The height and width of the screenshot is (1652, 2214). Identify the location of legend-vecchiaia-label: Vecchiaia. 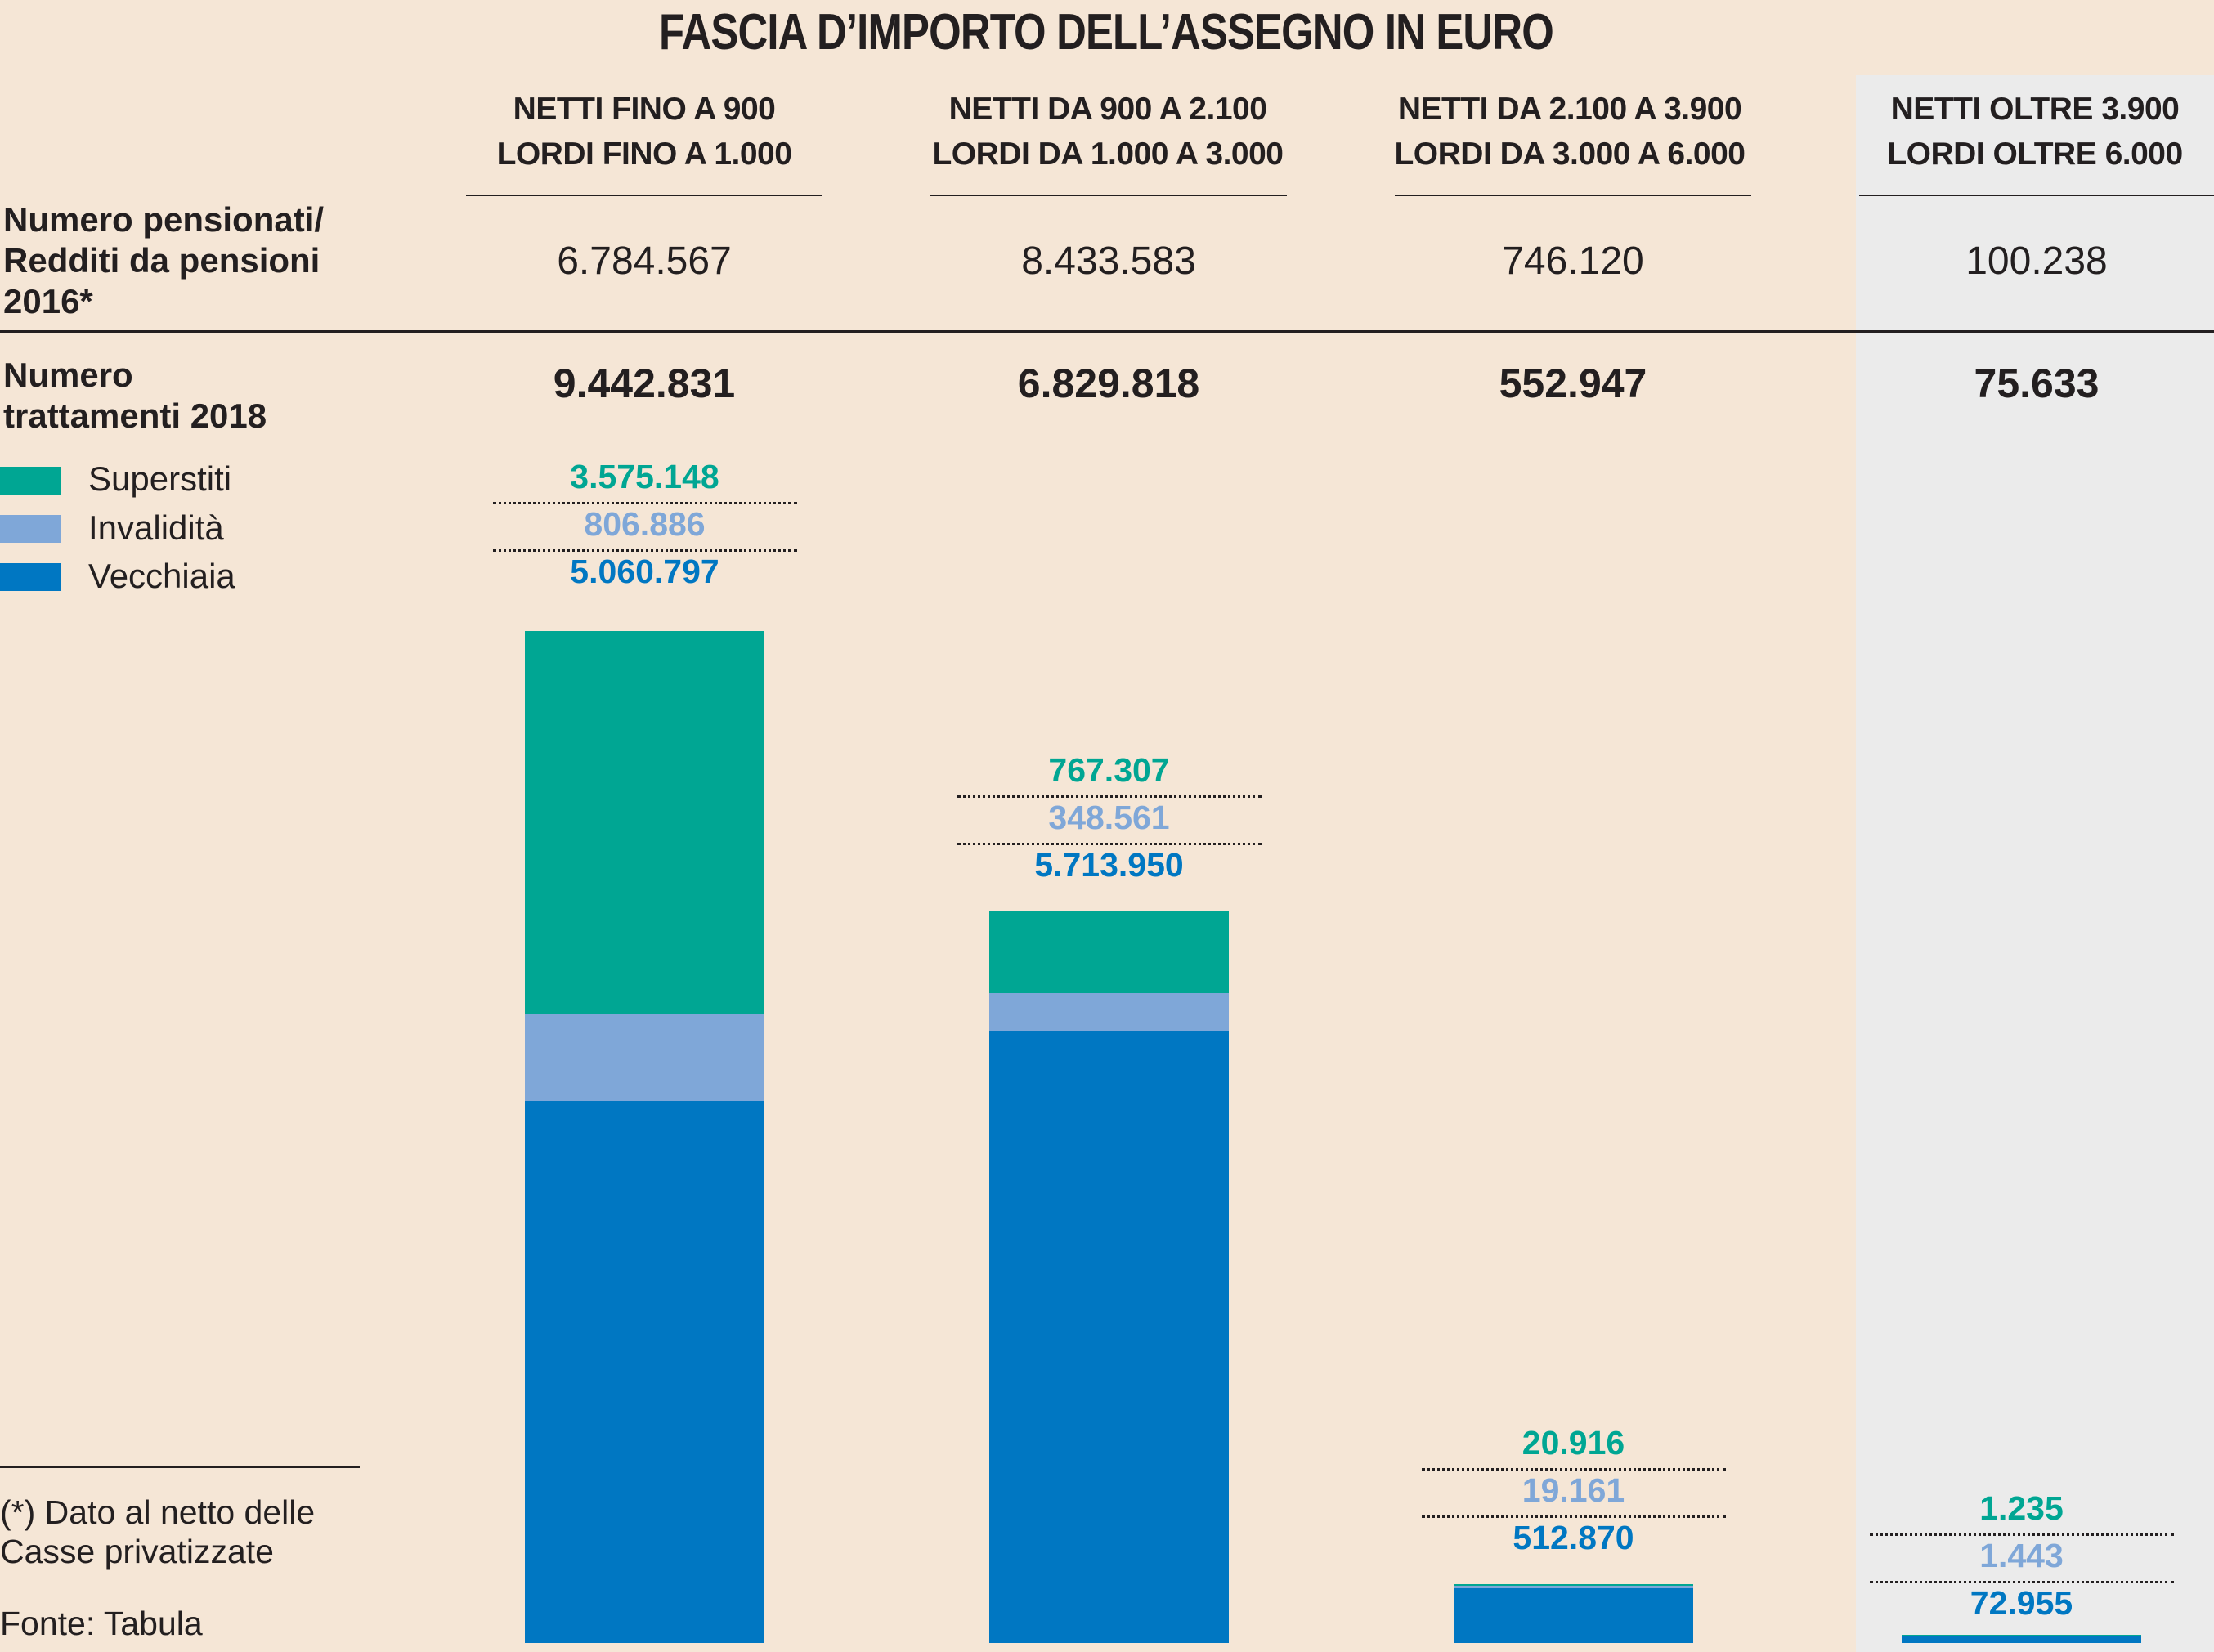
(161, 576).